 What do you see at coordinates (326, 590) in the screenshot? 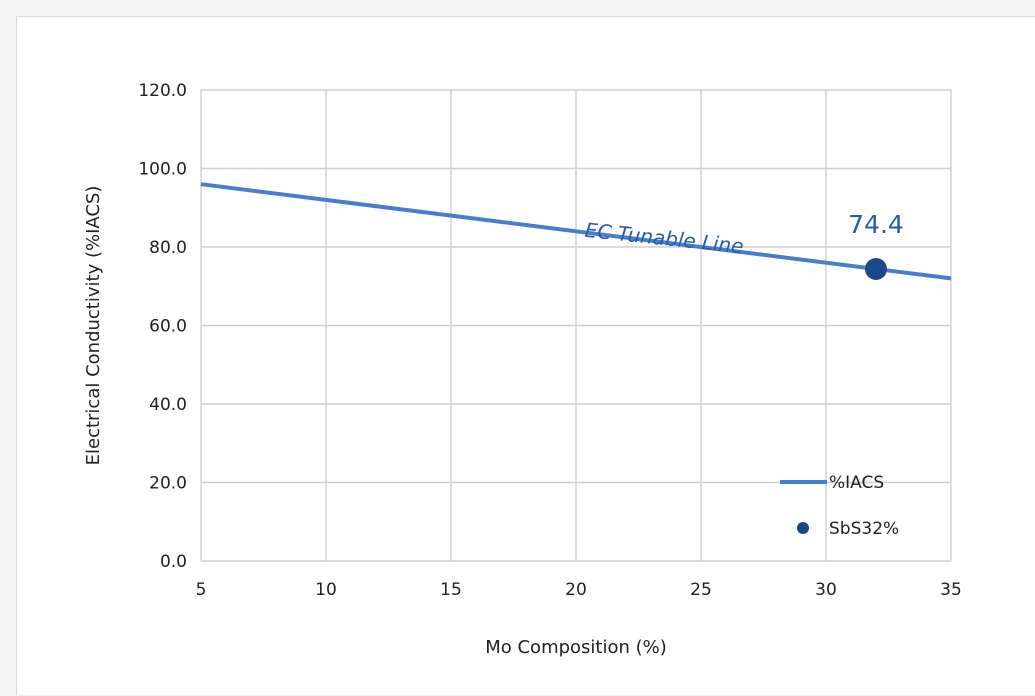
I see `x-tick-label: 10` at bounding box center [326, 590].